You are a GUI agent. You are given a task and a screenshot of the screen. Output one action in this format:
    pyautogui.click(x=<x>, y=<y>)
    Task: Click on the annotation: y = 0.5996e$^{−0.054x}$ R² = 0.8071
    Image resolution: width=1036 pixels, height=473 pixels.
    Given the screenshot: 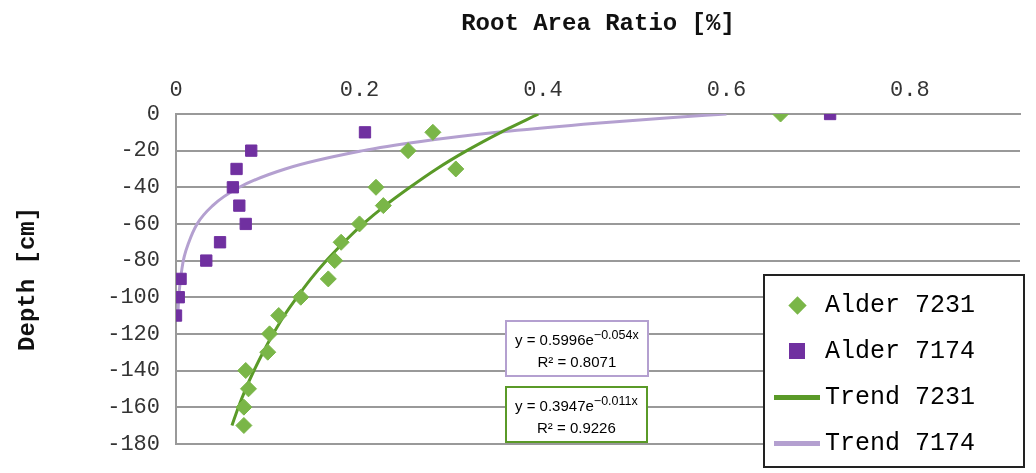 What is the action you would take?
    pyautogui.click(x=577, y=348)
    